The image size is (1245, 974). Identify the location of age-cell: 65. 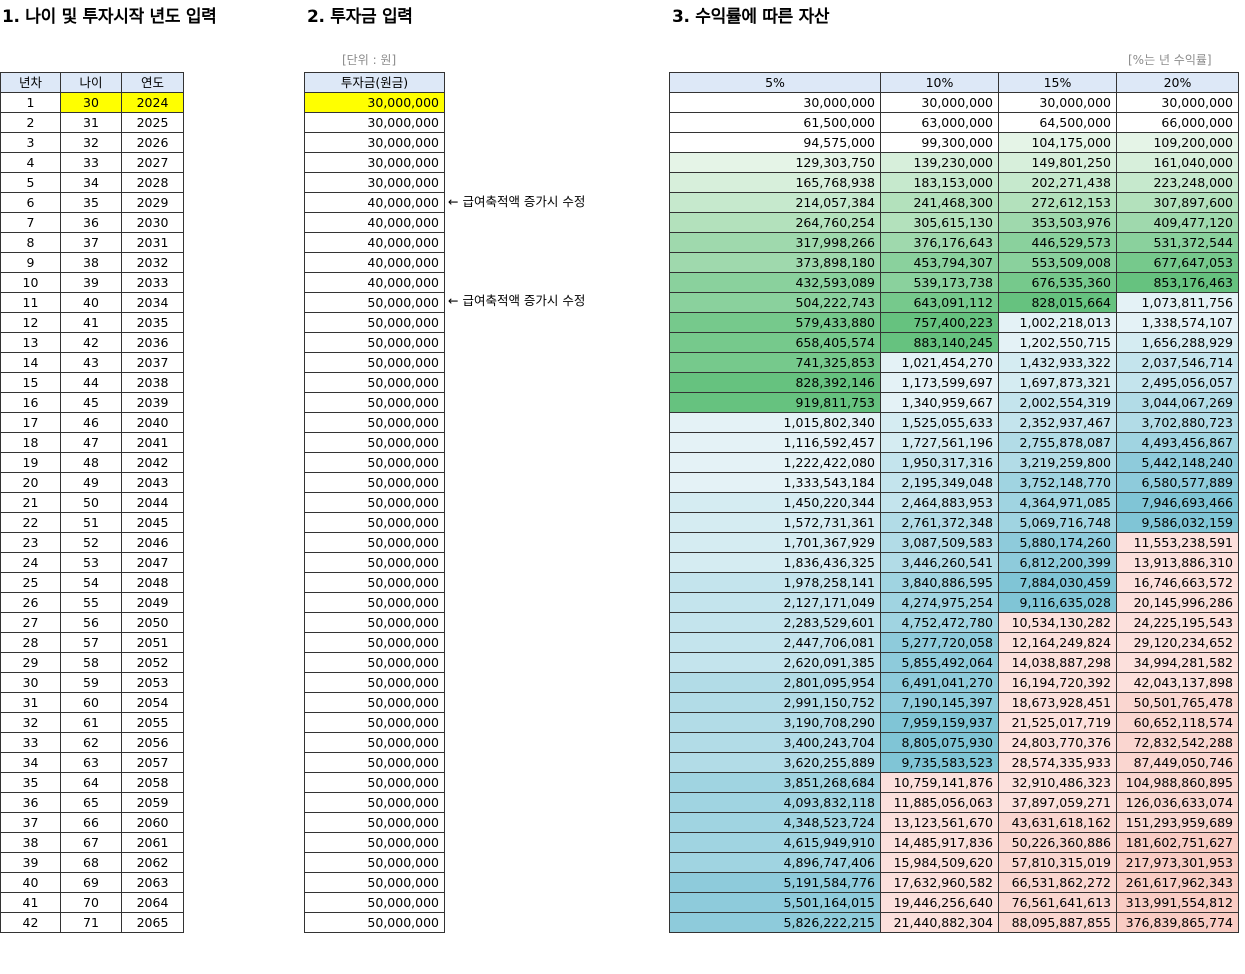
(91, 802).